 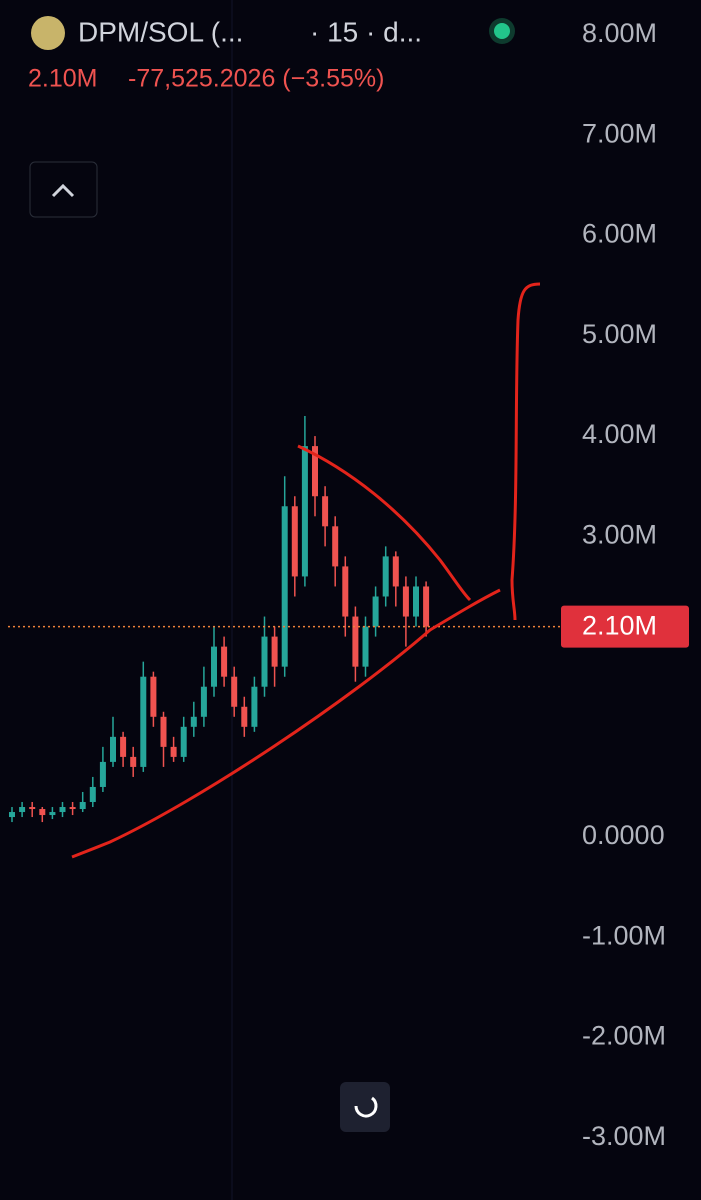 I want to click on status-dot, so click(x=502, y=31).